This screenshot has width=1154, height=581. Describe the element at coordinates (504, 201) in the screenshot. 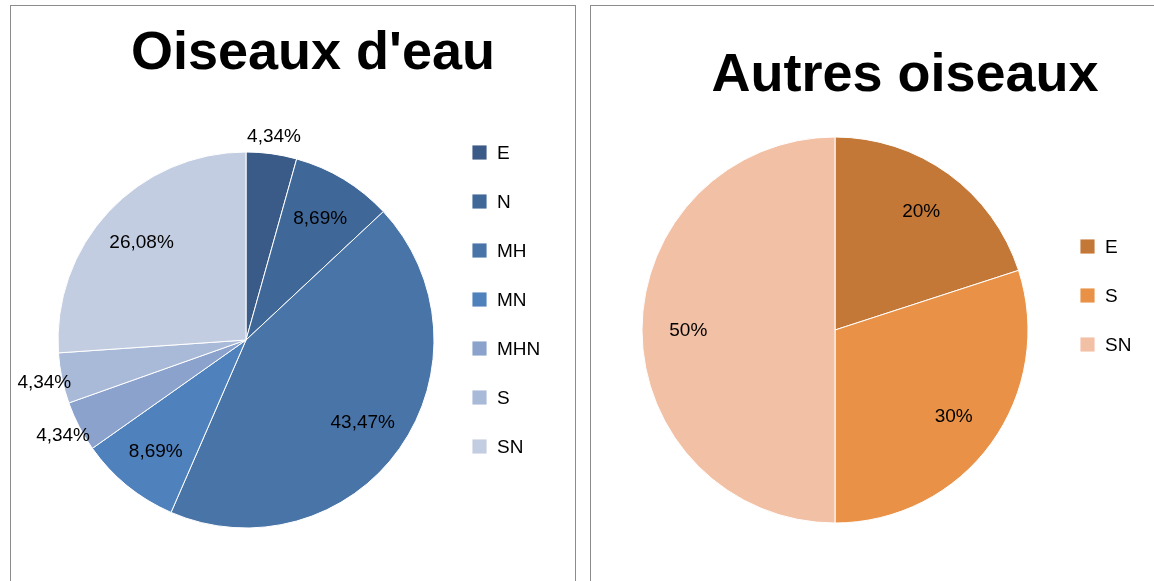

I see `legend-label: N` at that location.